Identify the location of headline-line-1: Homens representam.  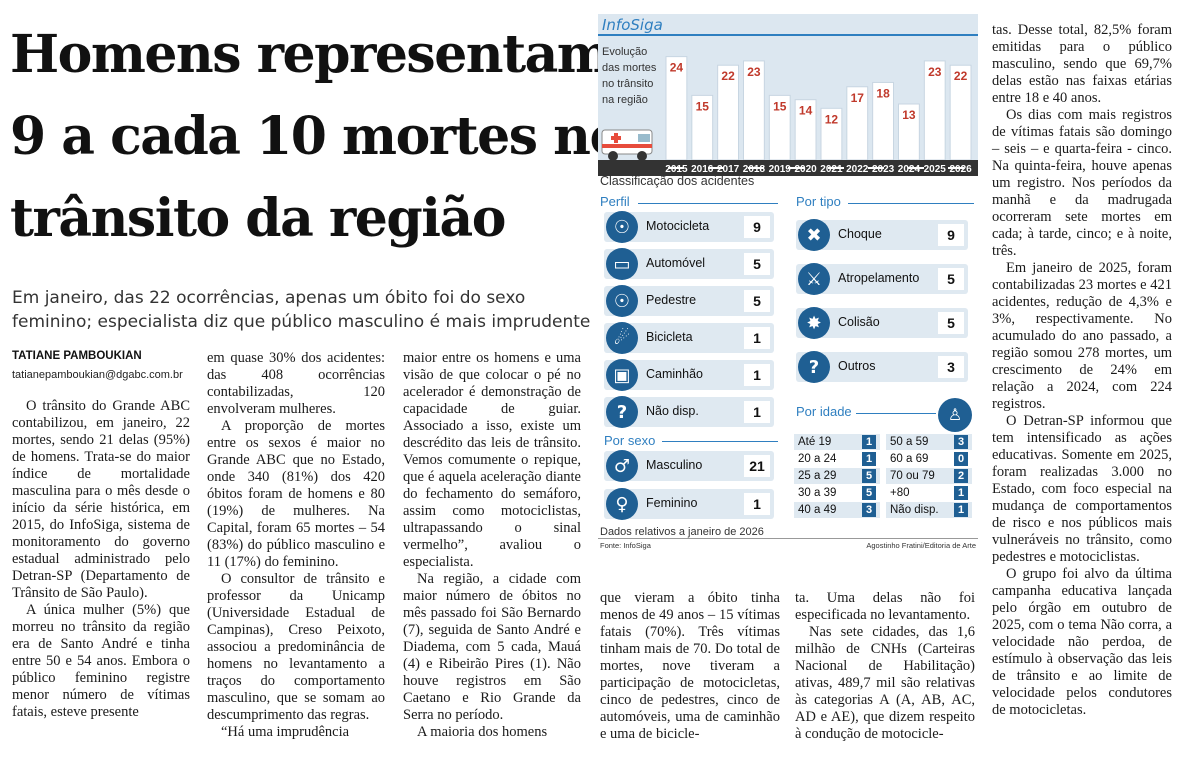
(311, 54).